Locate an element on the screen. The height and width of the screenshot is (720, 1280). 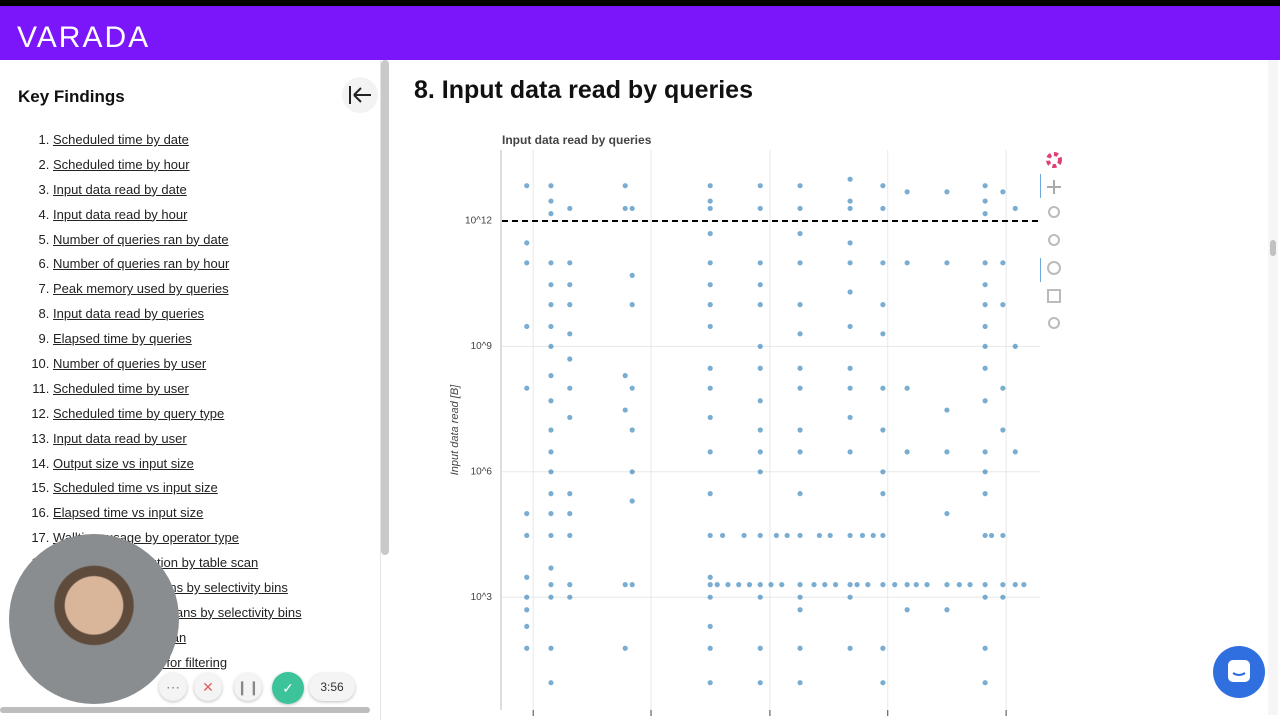
toolbar is located at coordinates (1050, 240).